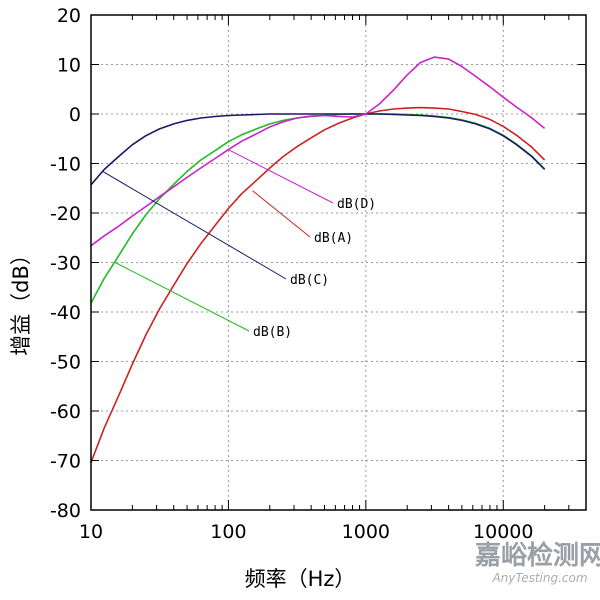 This screenshot has height=600, width=600. Describe the element at coordinates (333, 238) in the screenshot. I see `annotation-label-dba: dB(A)` at that location.